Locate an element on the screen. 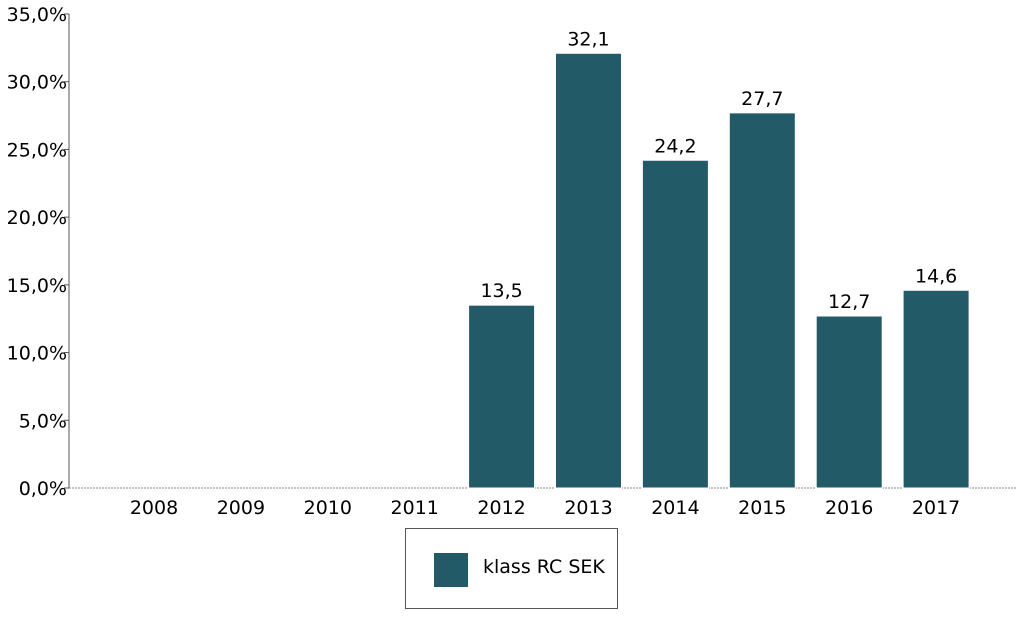 The image size is (1024, 617). bar-2015 is located at coordinates (762, 300).